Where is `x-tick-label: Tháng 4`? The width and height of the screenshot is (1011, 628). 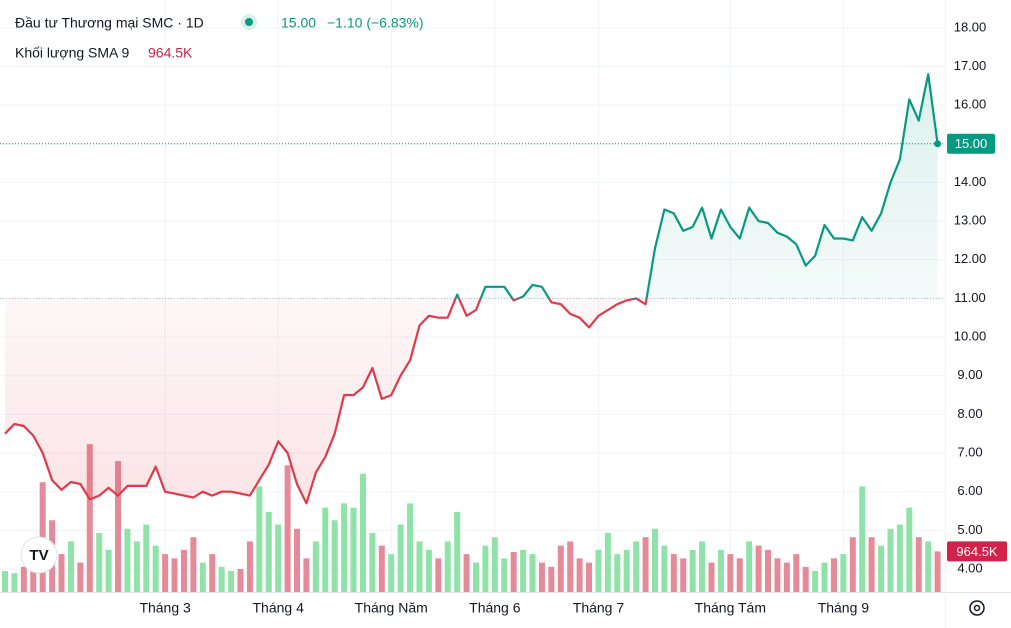
x-tick-label: Tháng 4 is located at coordinates (278, 608).